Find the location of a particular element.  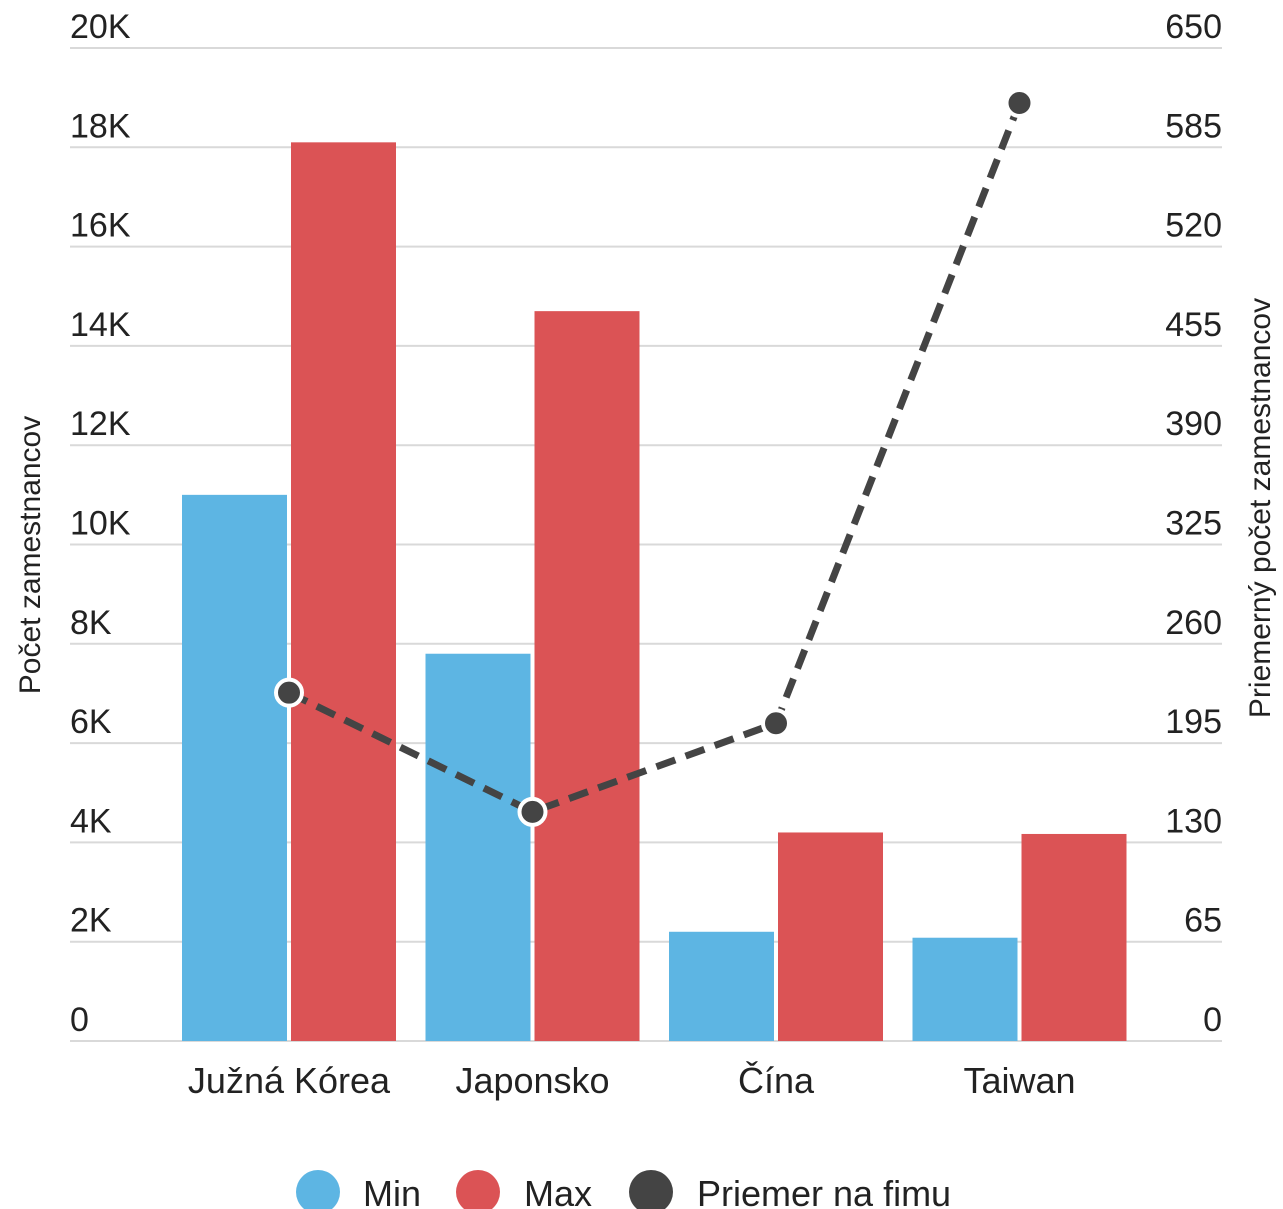

right-tick-label: 455 is located at coordinates (1193, 325).